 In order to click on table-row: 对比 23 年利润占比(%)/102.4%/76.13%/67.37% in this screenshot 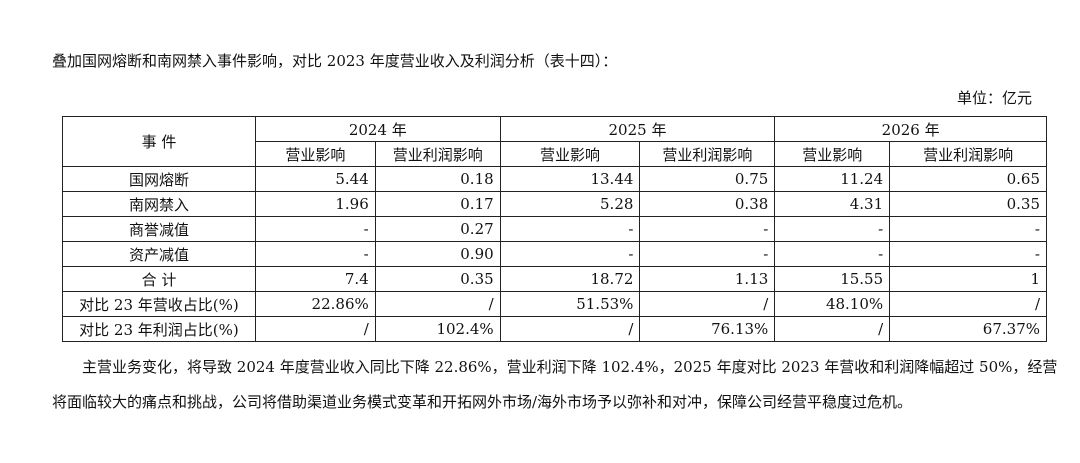, I will do `click(554, 329)`.